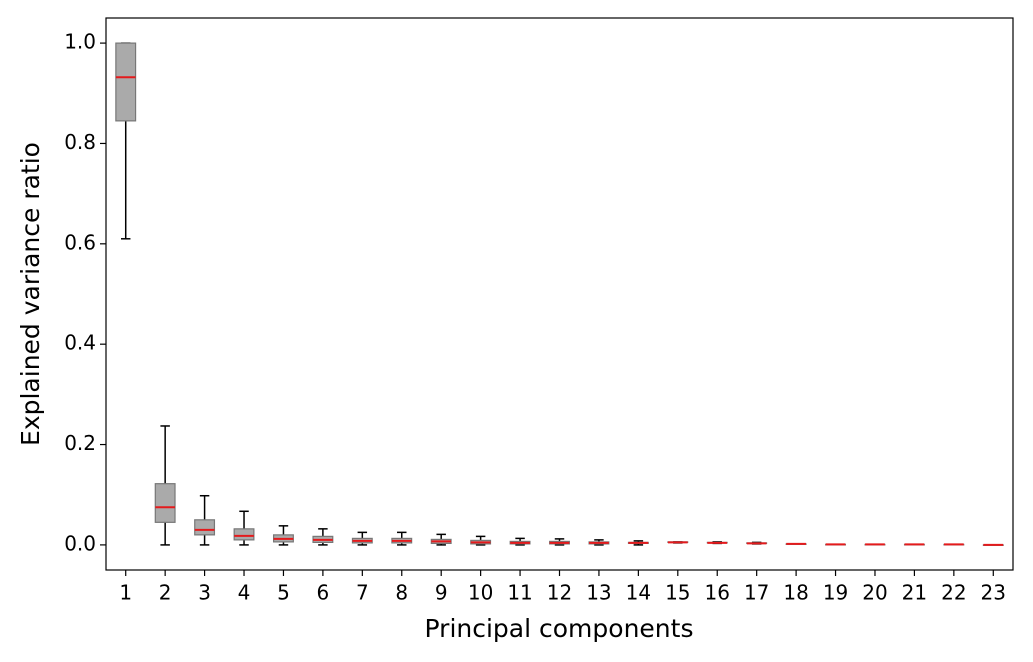  Describe the element at coordinates (795, 593) in the screenshot. I see `x-tick-label: 18` at that location.